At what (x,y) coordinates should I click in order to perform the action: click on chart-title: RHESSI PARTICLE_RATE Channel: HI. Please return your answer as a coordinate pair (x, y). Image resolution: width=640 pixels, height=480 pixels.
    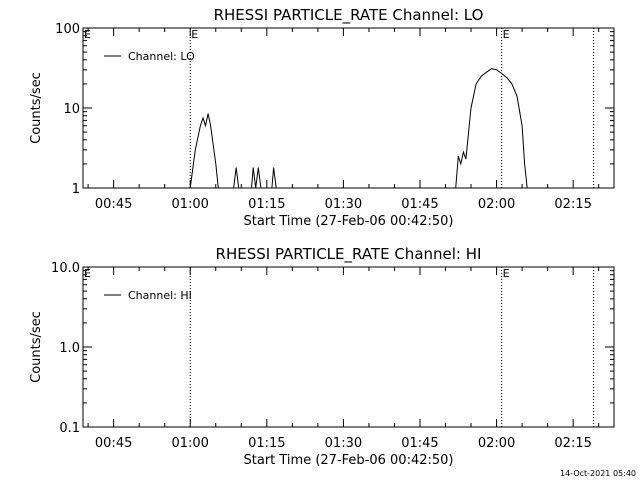
    Looking at the image, I should click on (349, 254).